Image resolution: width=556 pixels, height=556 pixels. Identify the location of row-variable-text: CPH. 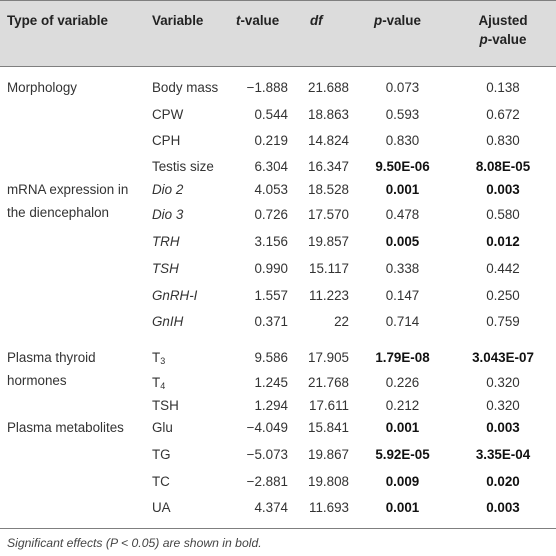
(166, 140).